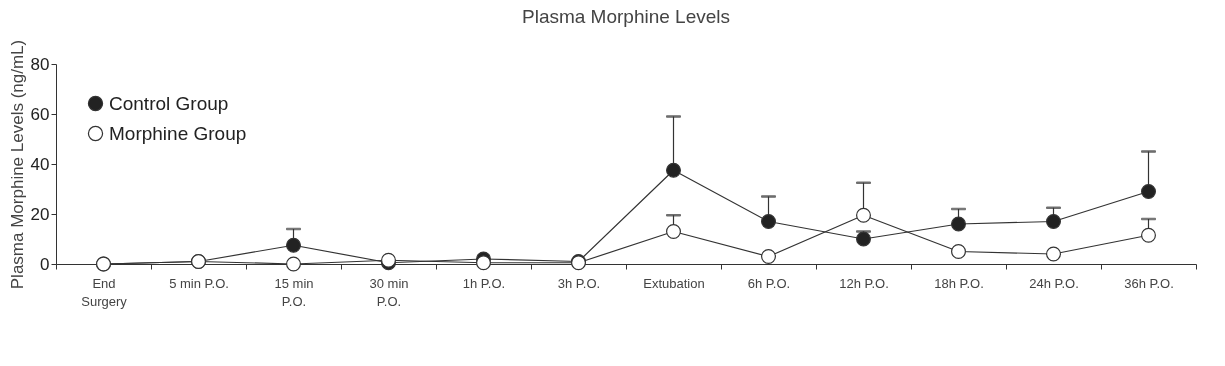 The image size is (1225, 366). I want to click on chart-title: Plasma Morphine Levels, so click(626, 17).